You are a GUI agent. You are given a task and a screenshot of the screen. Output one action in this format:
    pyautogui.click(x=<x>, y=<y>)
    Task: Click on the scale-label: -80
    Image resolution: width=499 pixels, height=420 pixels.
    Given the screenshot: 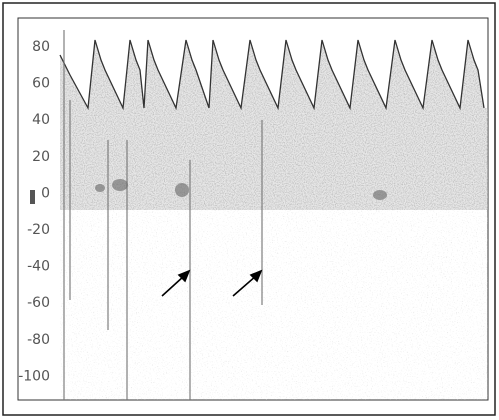 What is the action you would take?
    pyautogui.click(x=38, y=340)
    